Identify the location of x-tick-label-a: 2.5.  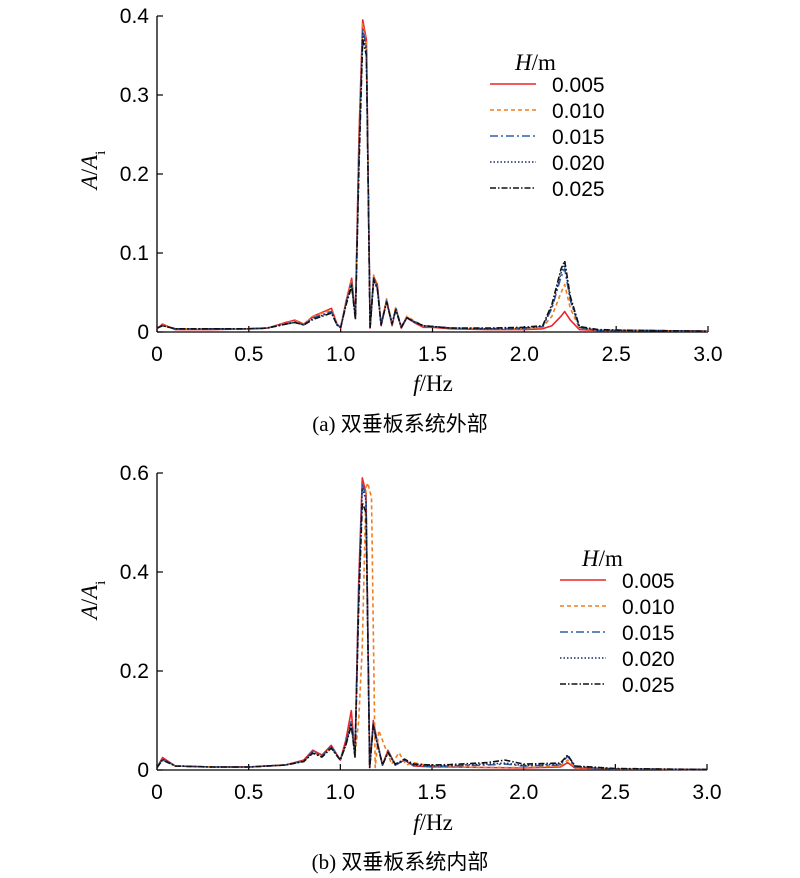
(616, 354).